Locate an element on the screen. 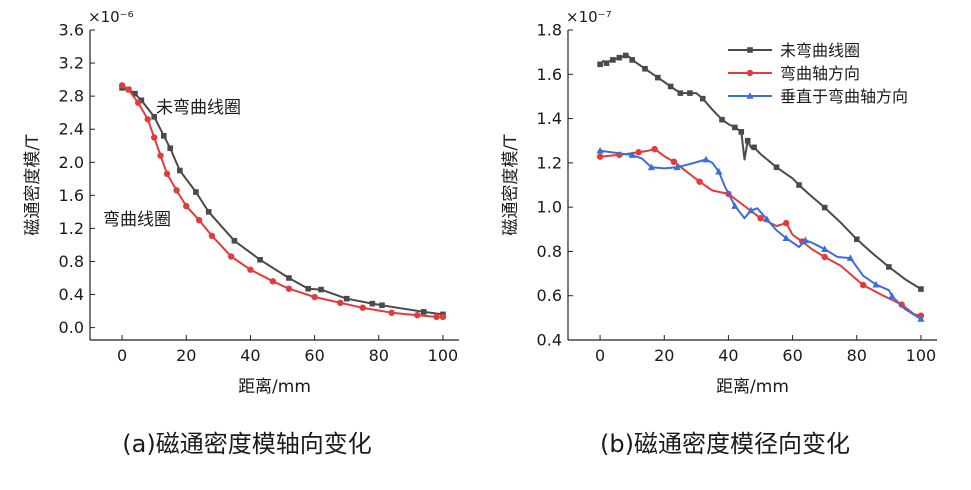 The width and height of the screenshot is (971, 490). y-tick-label: 0.6 is located at coordinates (549, 295).